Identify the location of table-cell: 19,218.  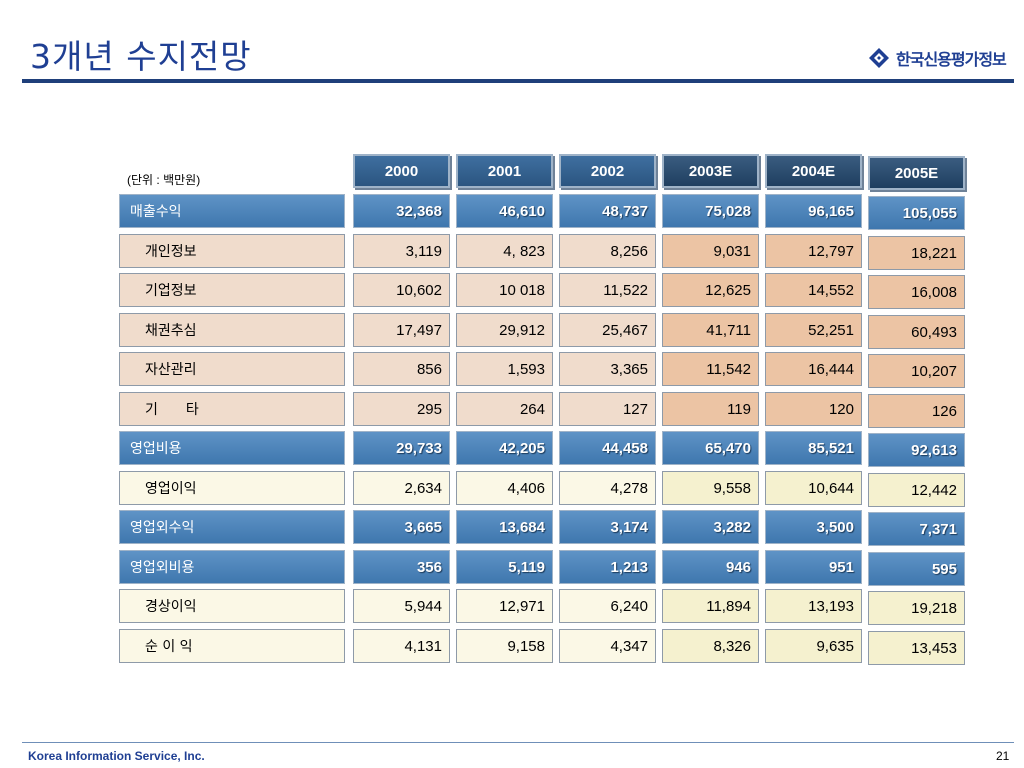
(916, 608).